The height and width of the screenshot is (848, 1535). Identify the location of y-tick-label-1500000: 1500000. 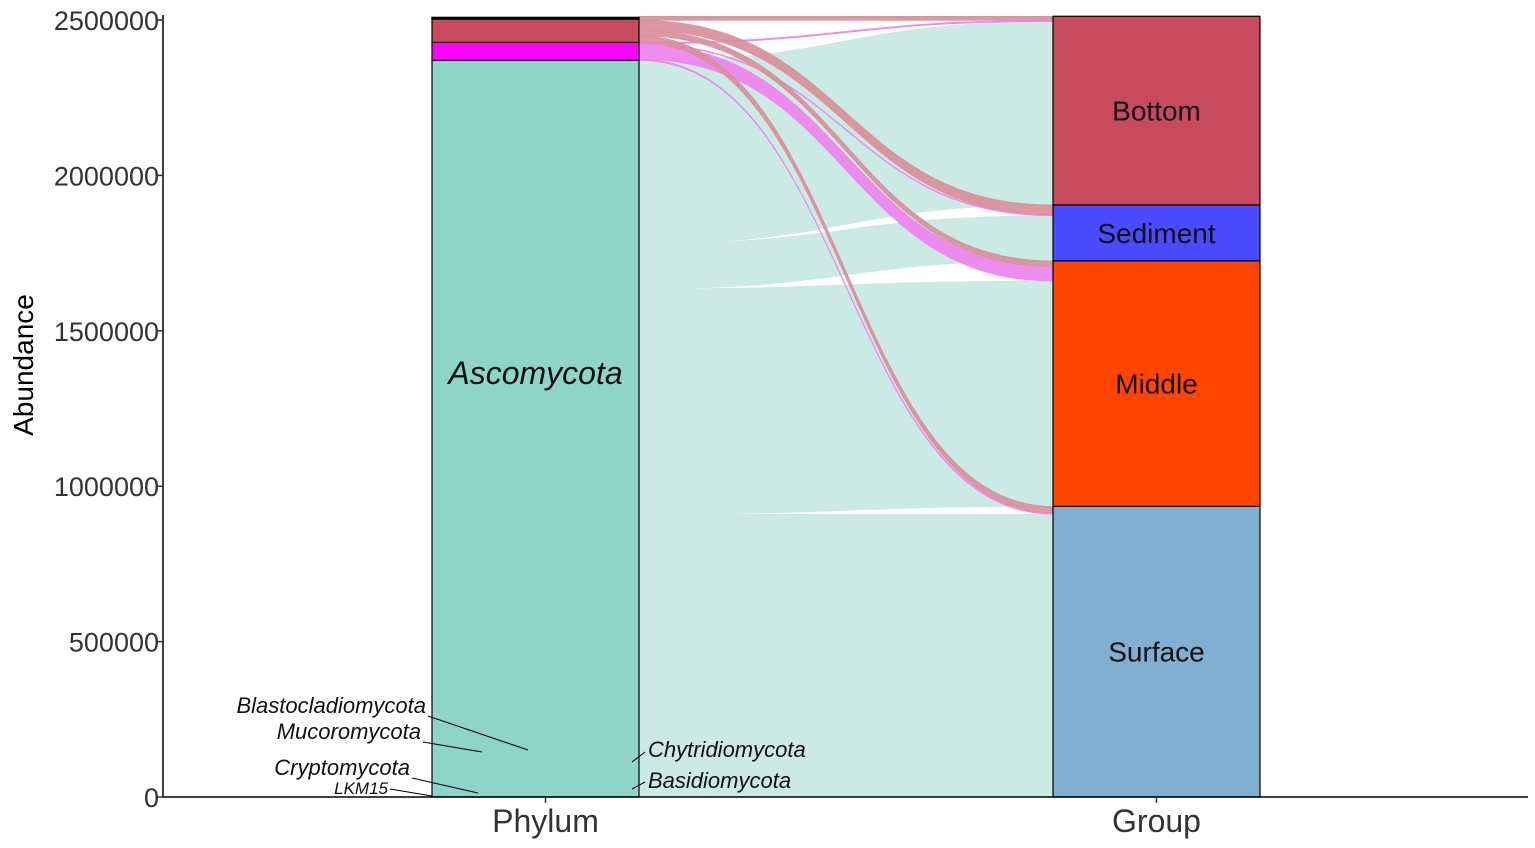
(106, 332).